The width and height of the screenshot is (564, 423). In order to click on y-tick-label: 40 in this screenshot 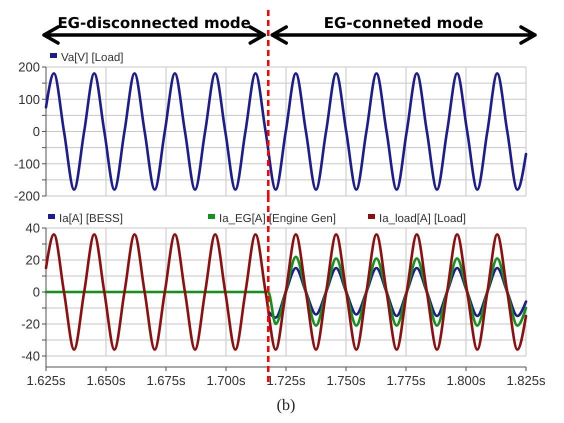, I will do `click(33, 228)`.